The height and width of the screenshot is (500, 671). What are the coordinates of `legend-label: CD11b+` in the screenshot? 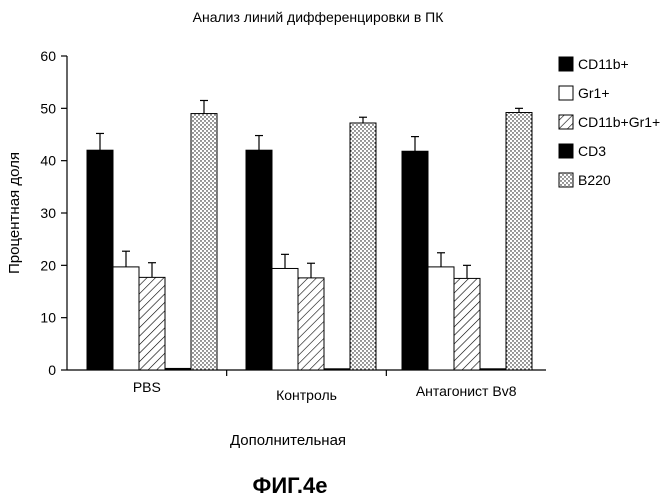 It's located at (603, 64).